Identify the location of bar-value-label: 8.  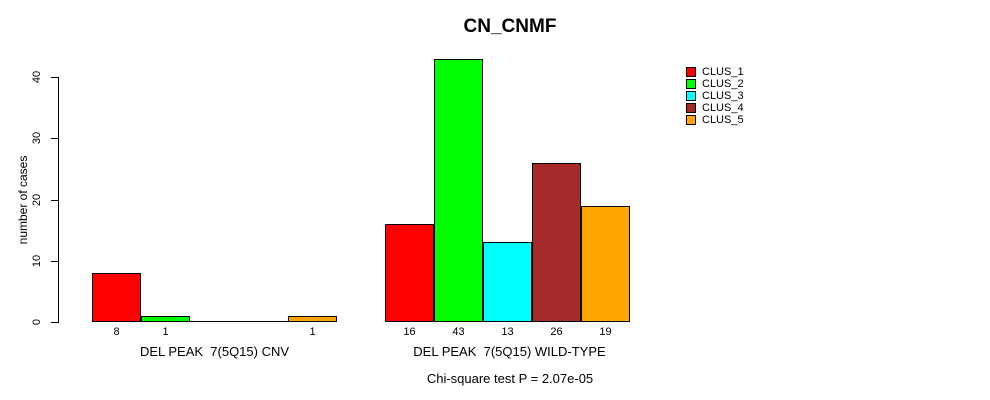
(116, 332).